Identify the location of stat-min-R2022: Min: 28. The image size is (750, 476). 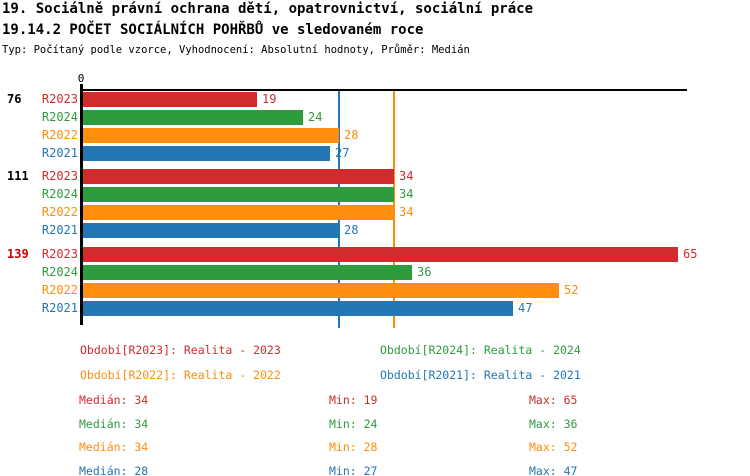
(353, 447).